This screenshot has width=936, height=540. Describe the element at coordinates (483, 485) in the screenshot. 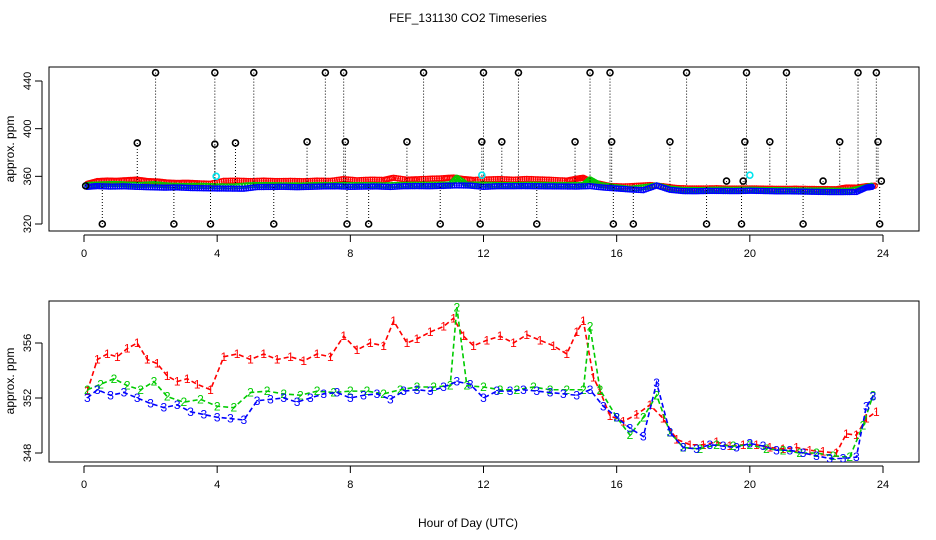

I see `bottom-x-tick-label: 12` at that location.